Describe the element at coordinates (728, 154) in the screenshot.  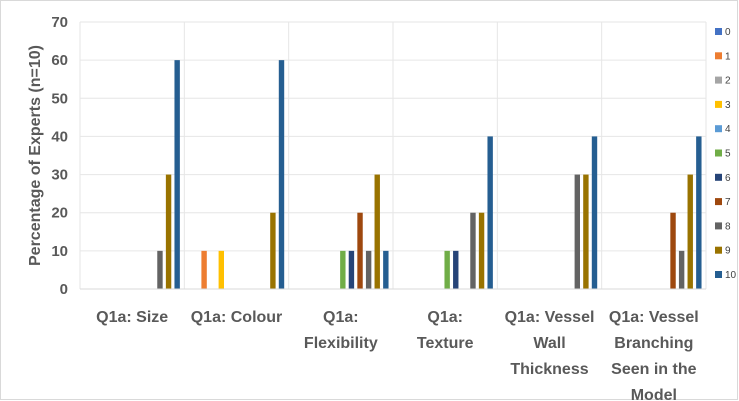
I see `legend-label-5: 5` at that location.